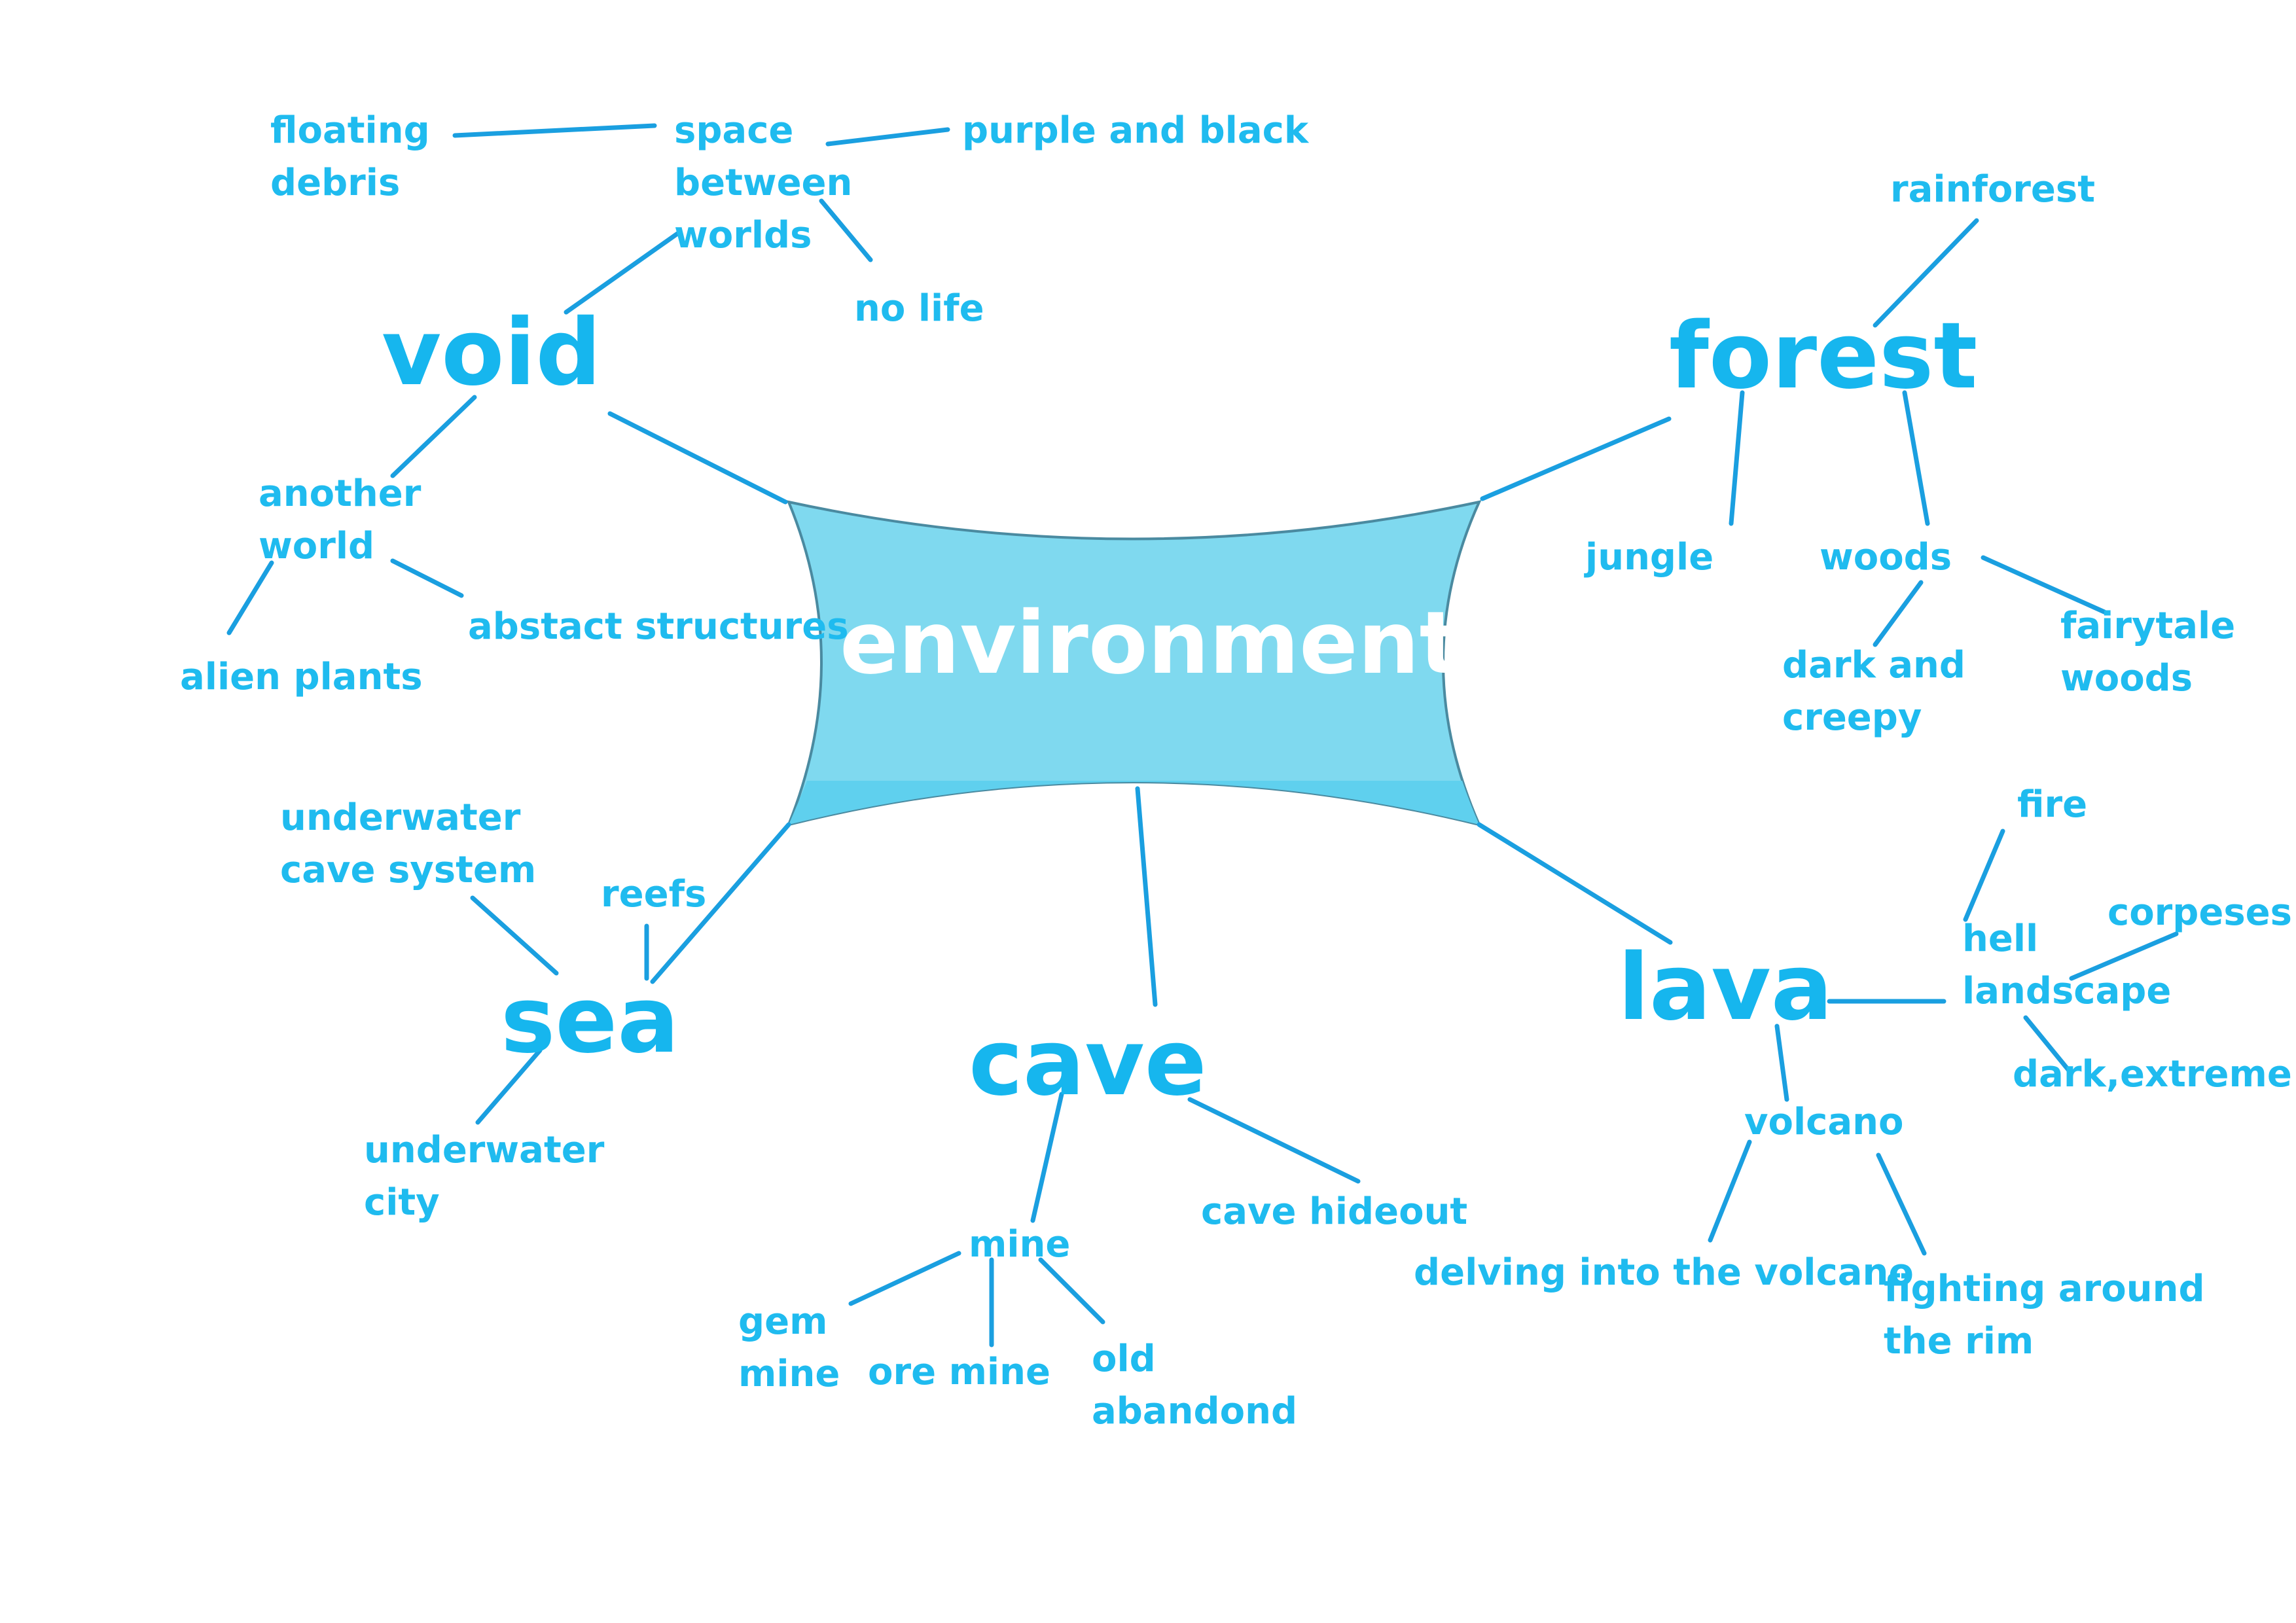  I want to click on node-reefs: reefs, so click(654, 894).